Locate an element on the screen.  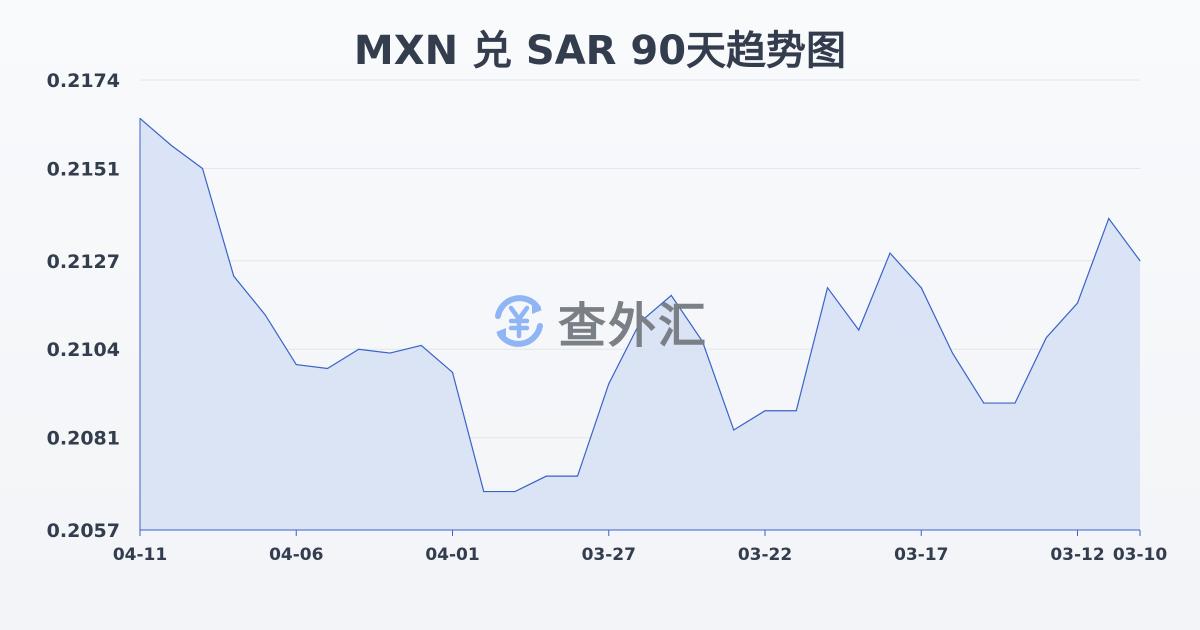
x-tick-label: 03-27 is located at coordinates (609, 555).